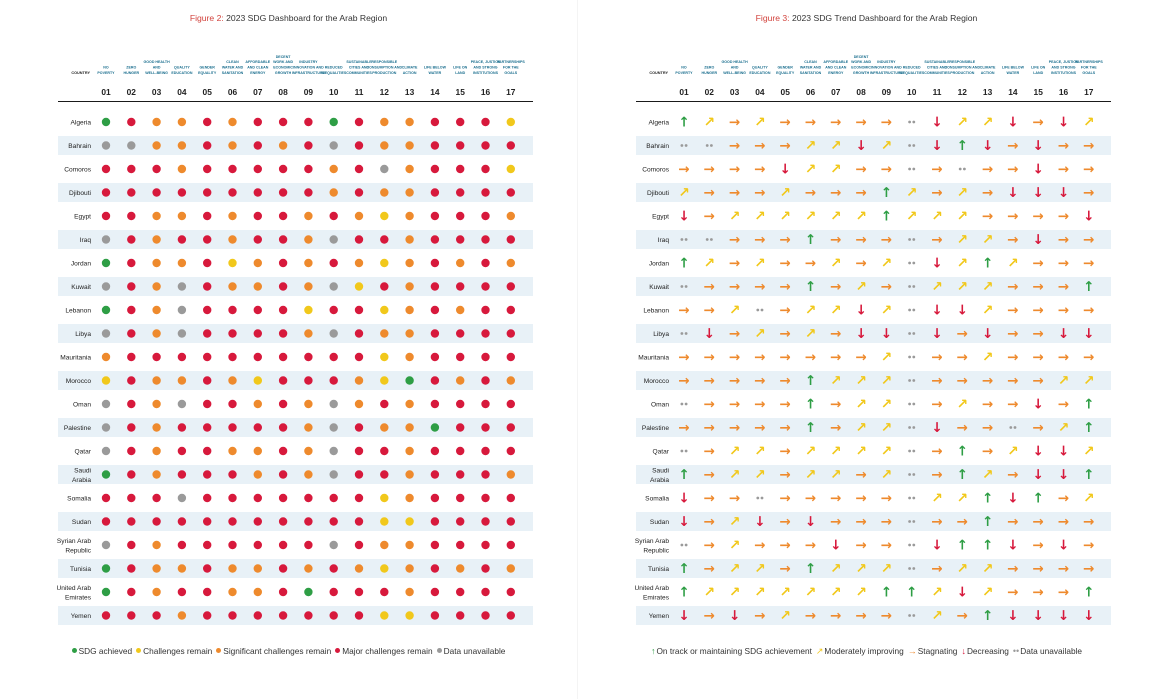 This screenshot has width=1155, height=699. I want to click on trend-arrow-20-7: ↗, so click(835, 569).